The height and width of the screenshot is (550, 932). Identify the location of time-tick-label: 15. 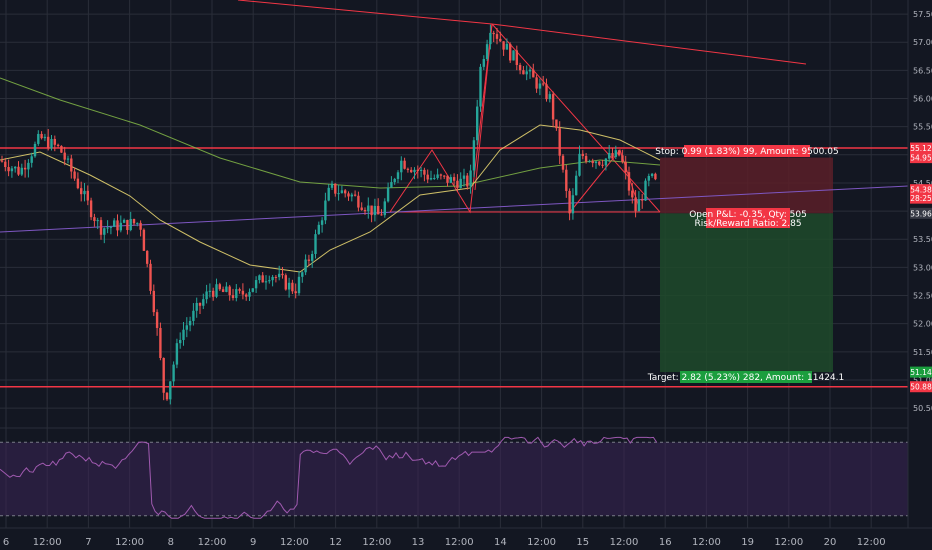
(582, 542).